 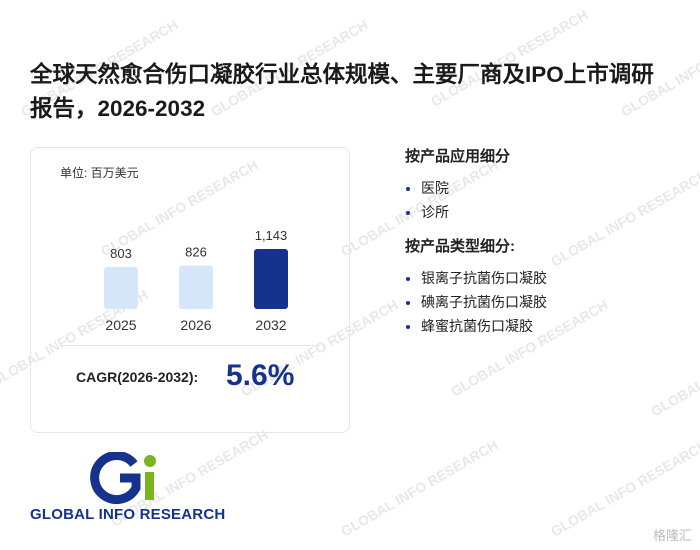 I want to click on segment-list: 医院诊所, so click(x=545, y=200).